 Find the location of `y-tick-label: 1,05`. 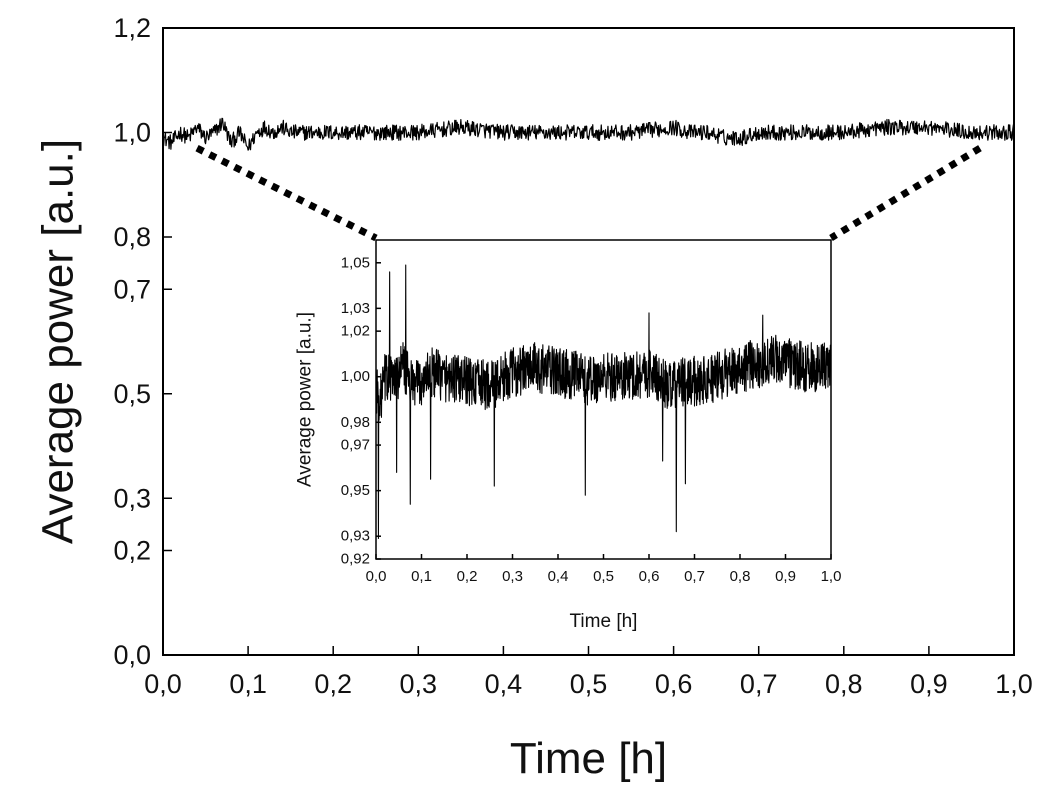

y-tick-label: 1,05 is located at coordinates (355, 262).